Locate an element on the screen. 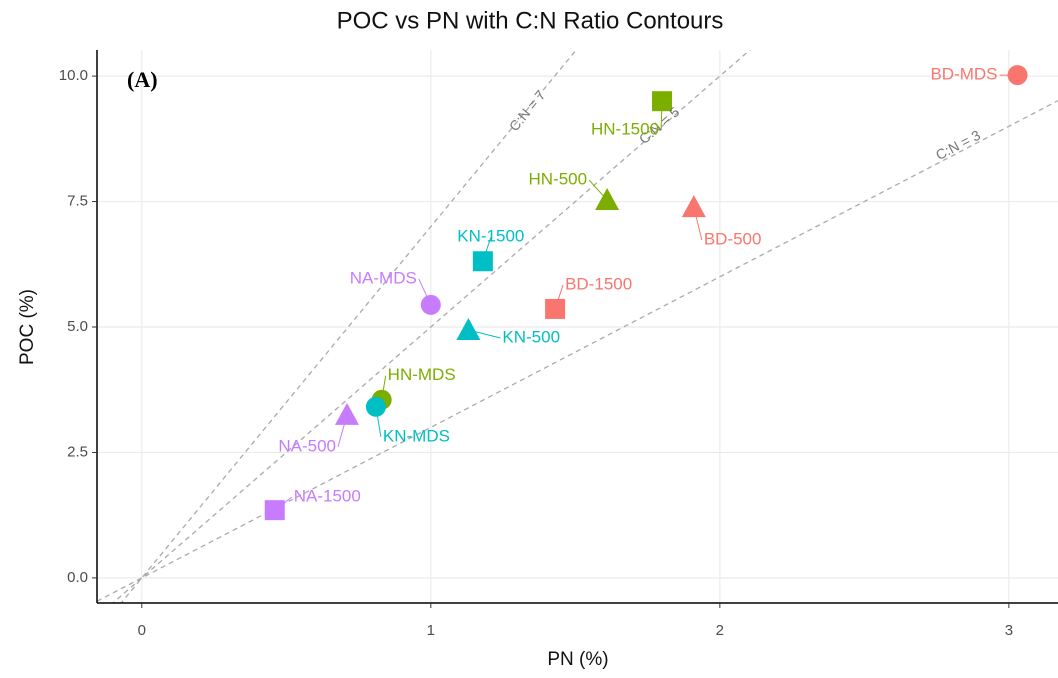 The image size is (1058, 678). y-tick-label: 7.5 is located at coordinates (77, 201).